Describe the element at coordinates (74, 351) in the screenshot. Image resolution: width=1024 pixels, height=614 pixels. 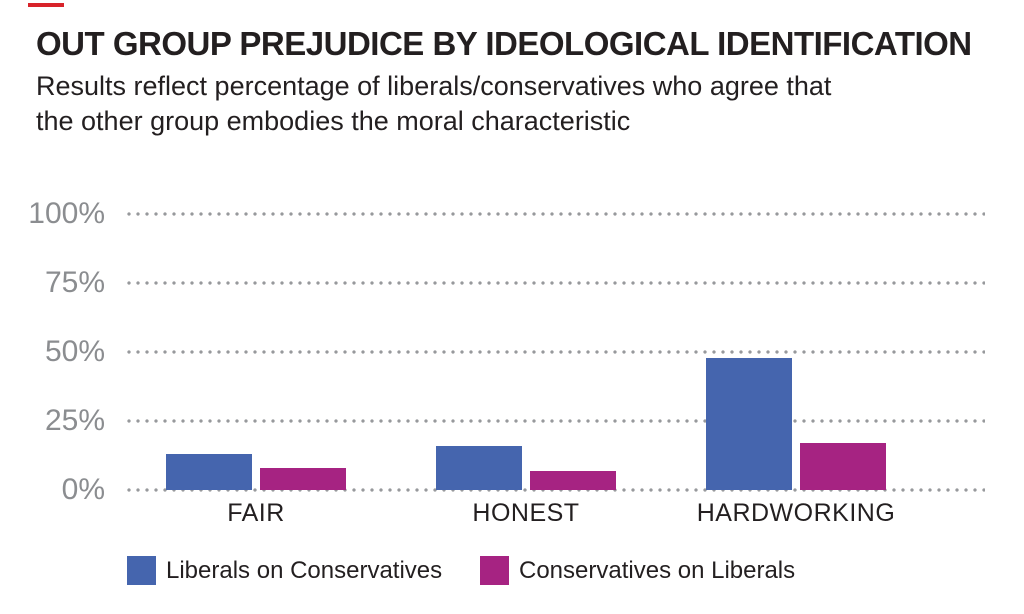
I see `ytick-label-50: 50%` at that location.